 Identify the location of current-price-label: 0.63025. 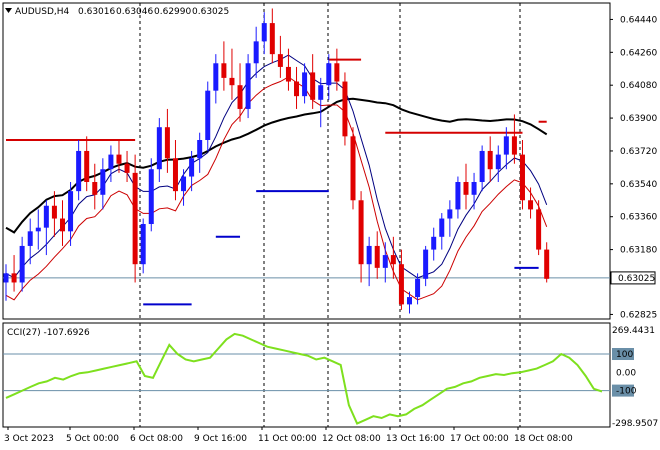
(636, 279).